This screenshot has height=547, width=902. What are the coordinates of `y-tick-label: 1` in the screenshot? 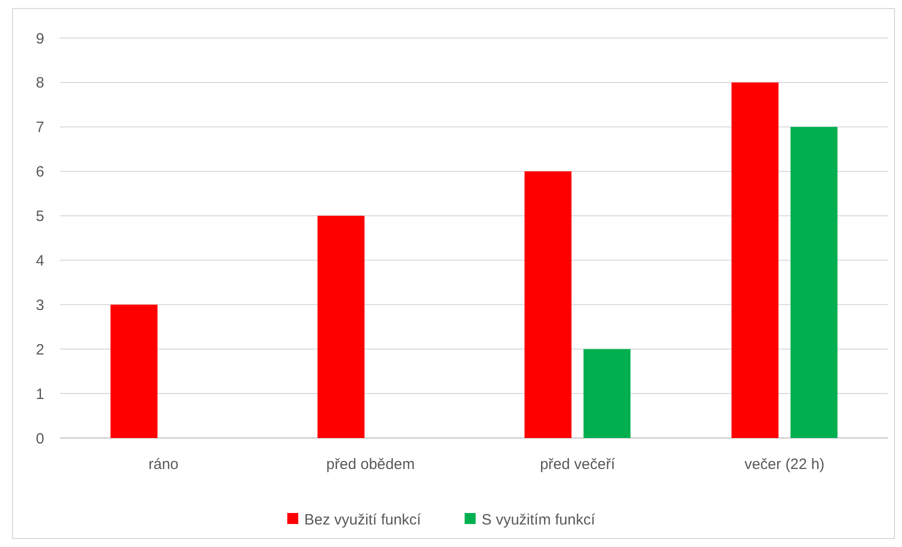 It's located at (40, 394).